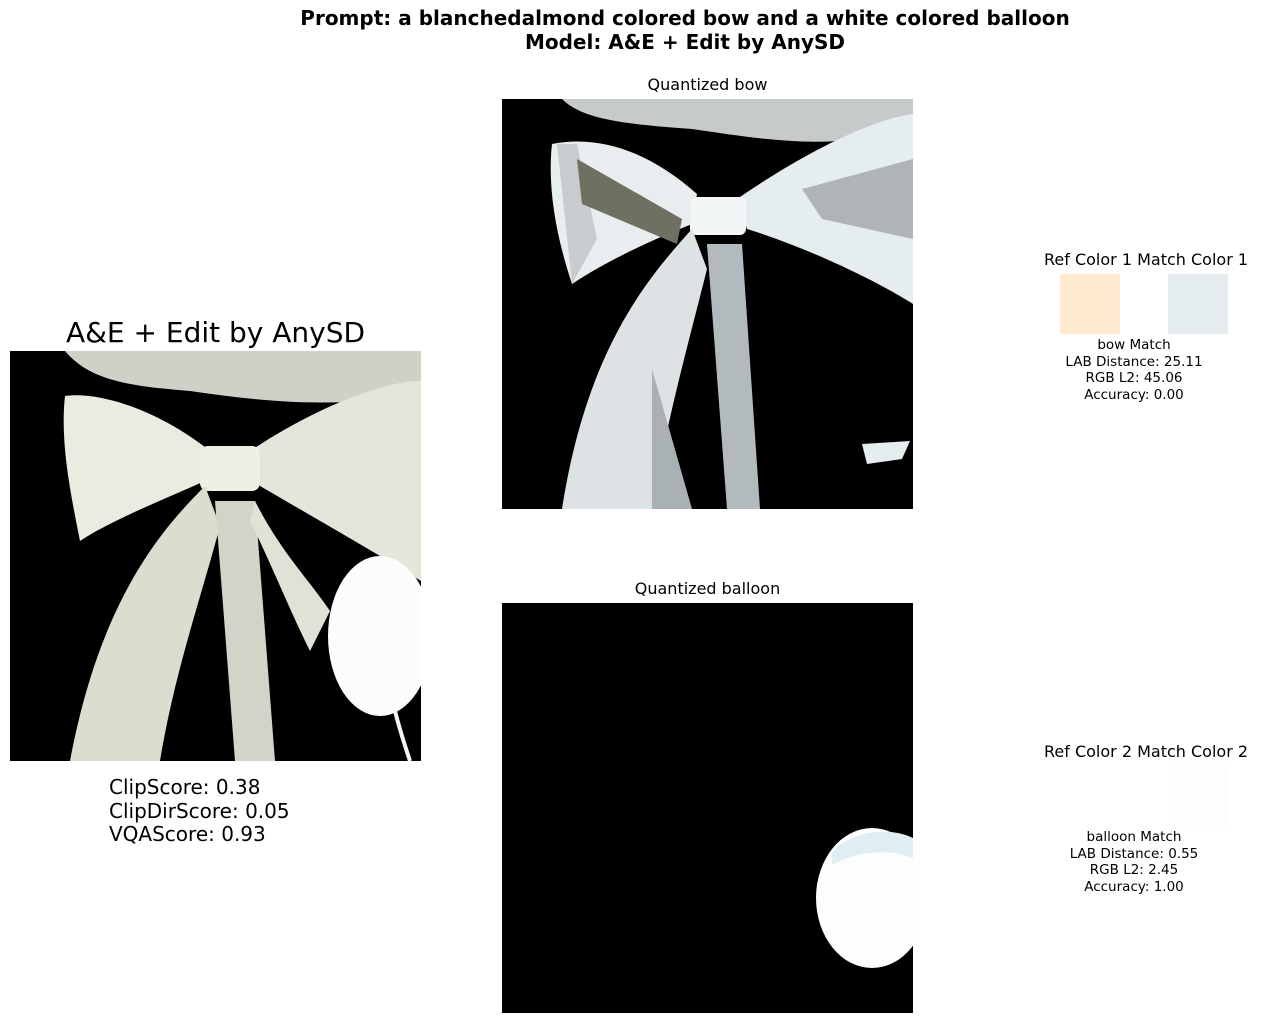 The image size is (1265, 1023). I want to click on match-1-header: Ref Color 1 Match Color 1, so click(1146, 259).